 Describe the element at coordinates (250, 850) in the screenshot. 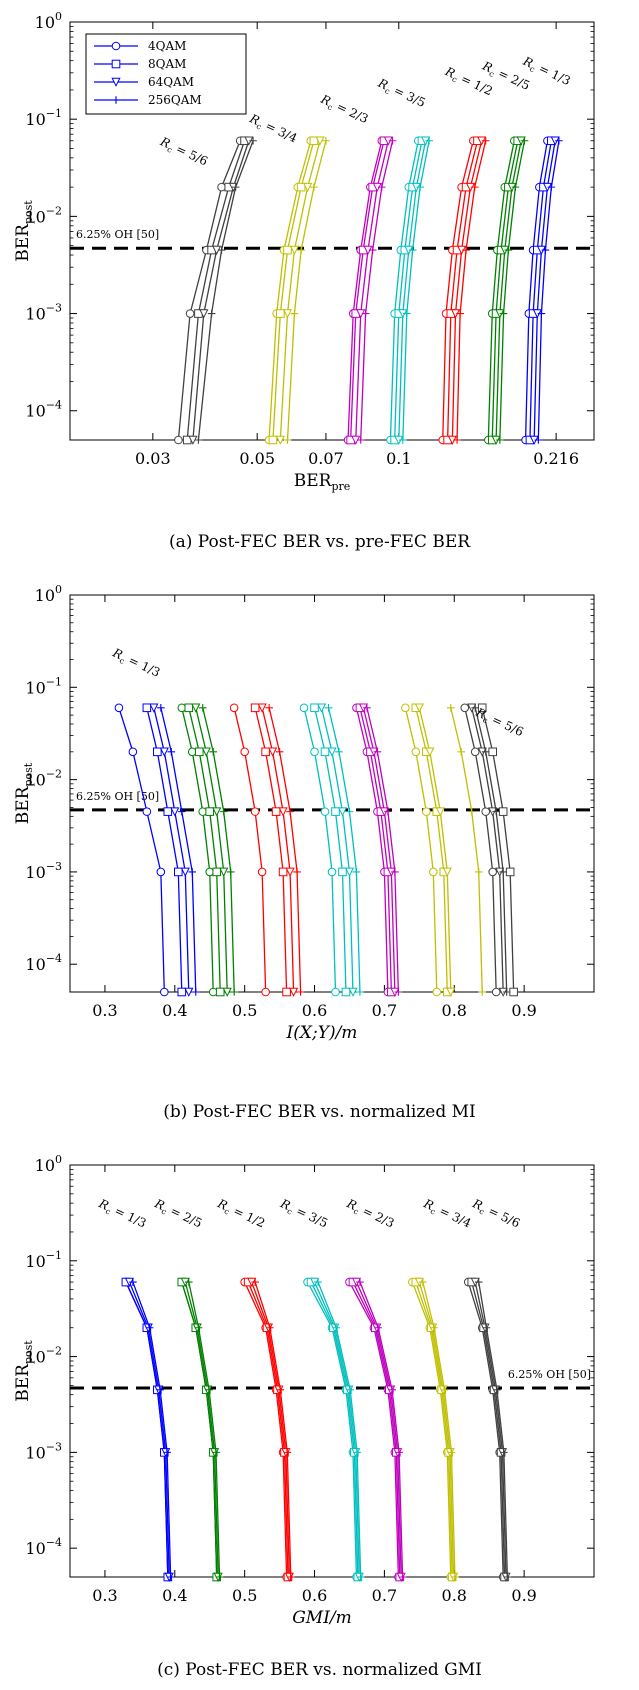

I see `series-line-4QAM` at that location.